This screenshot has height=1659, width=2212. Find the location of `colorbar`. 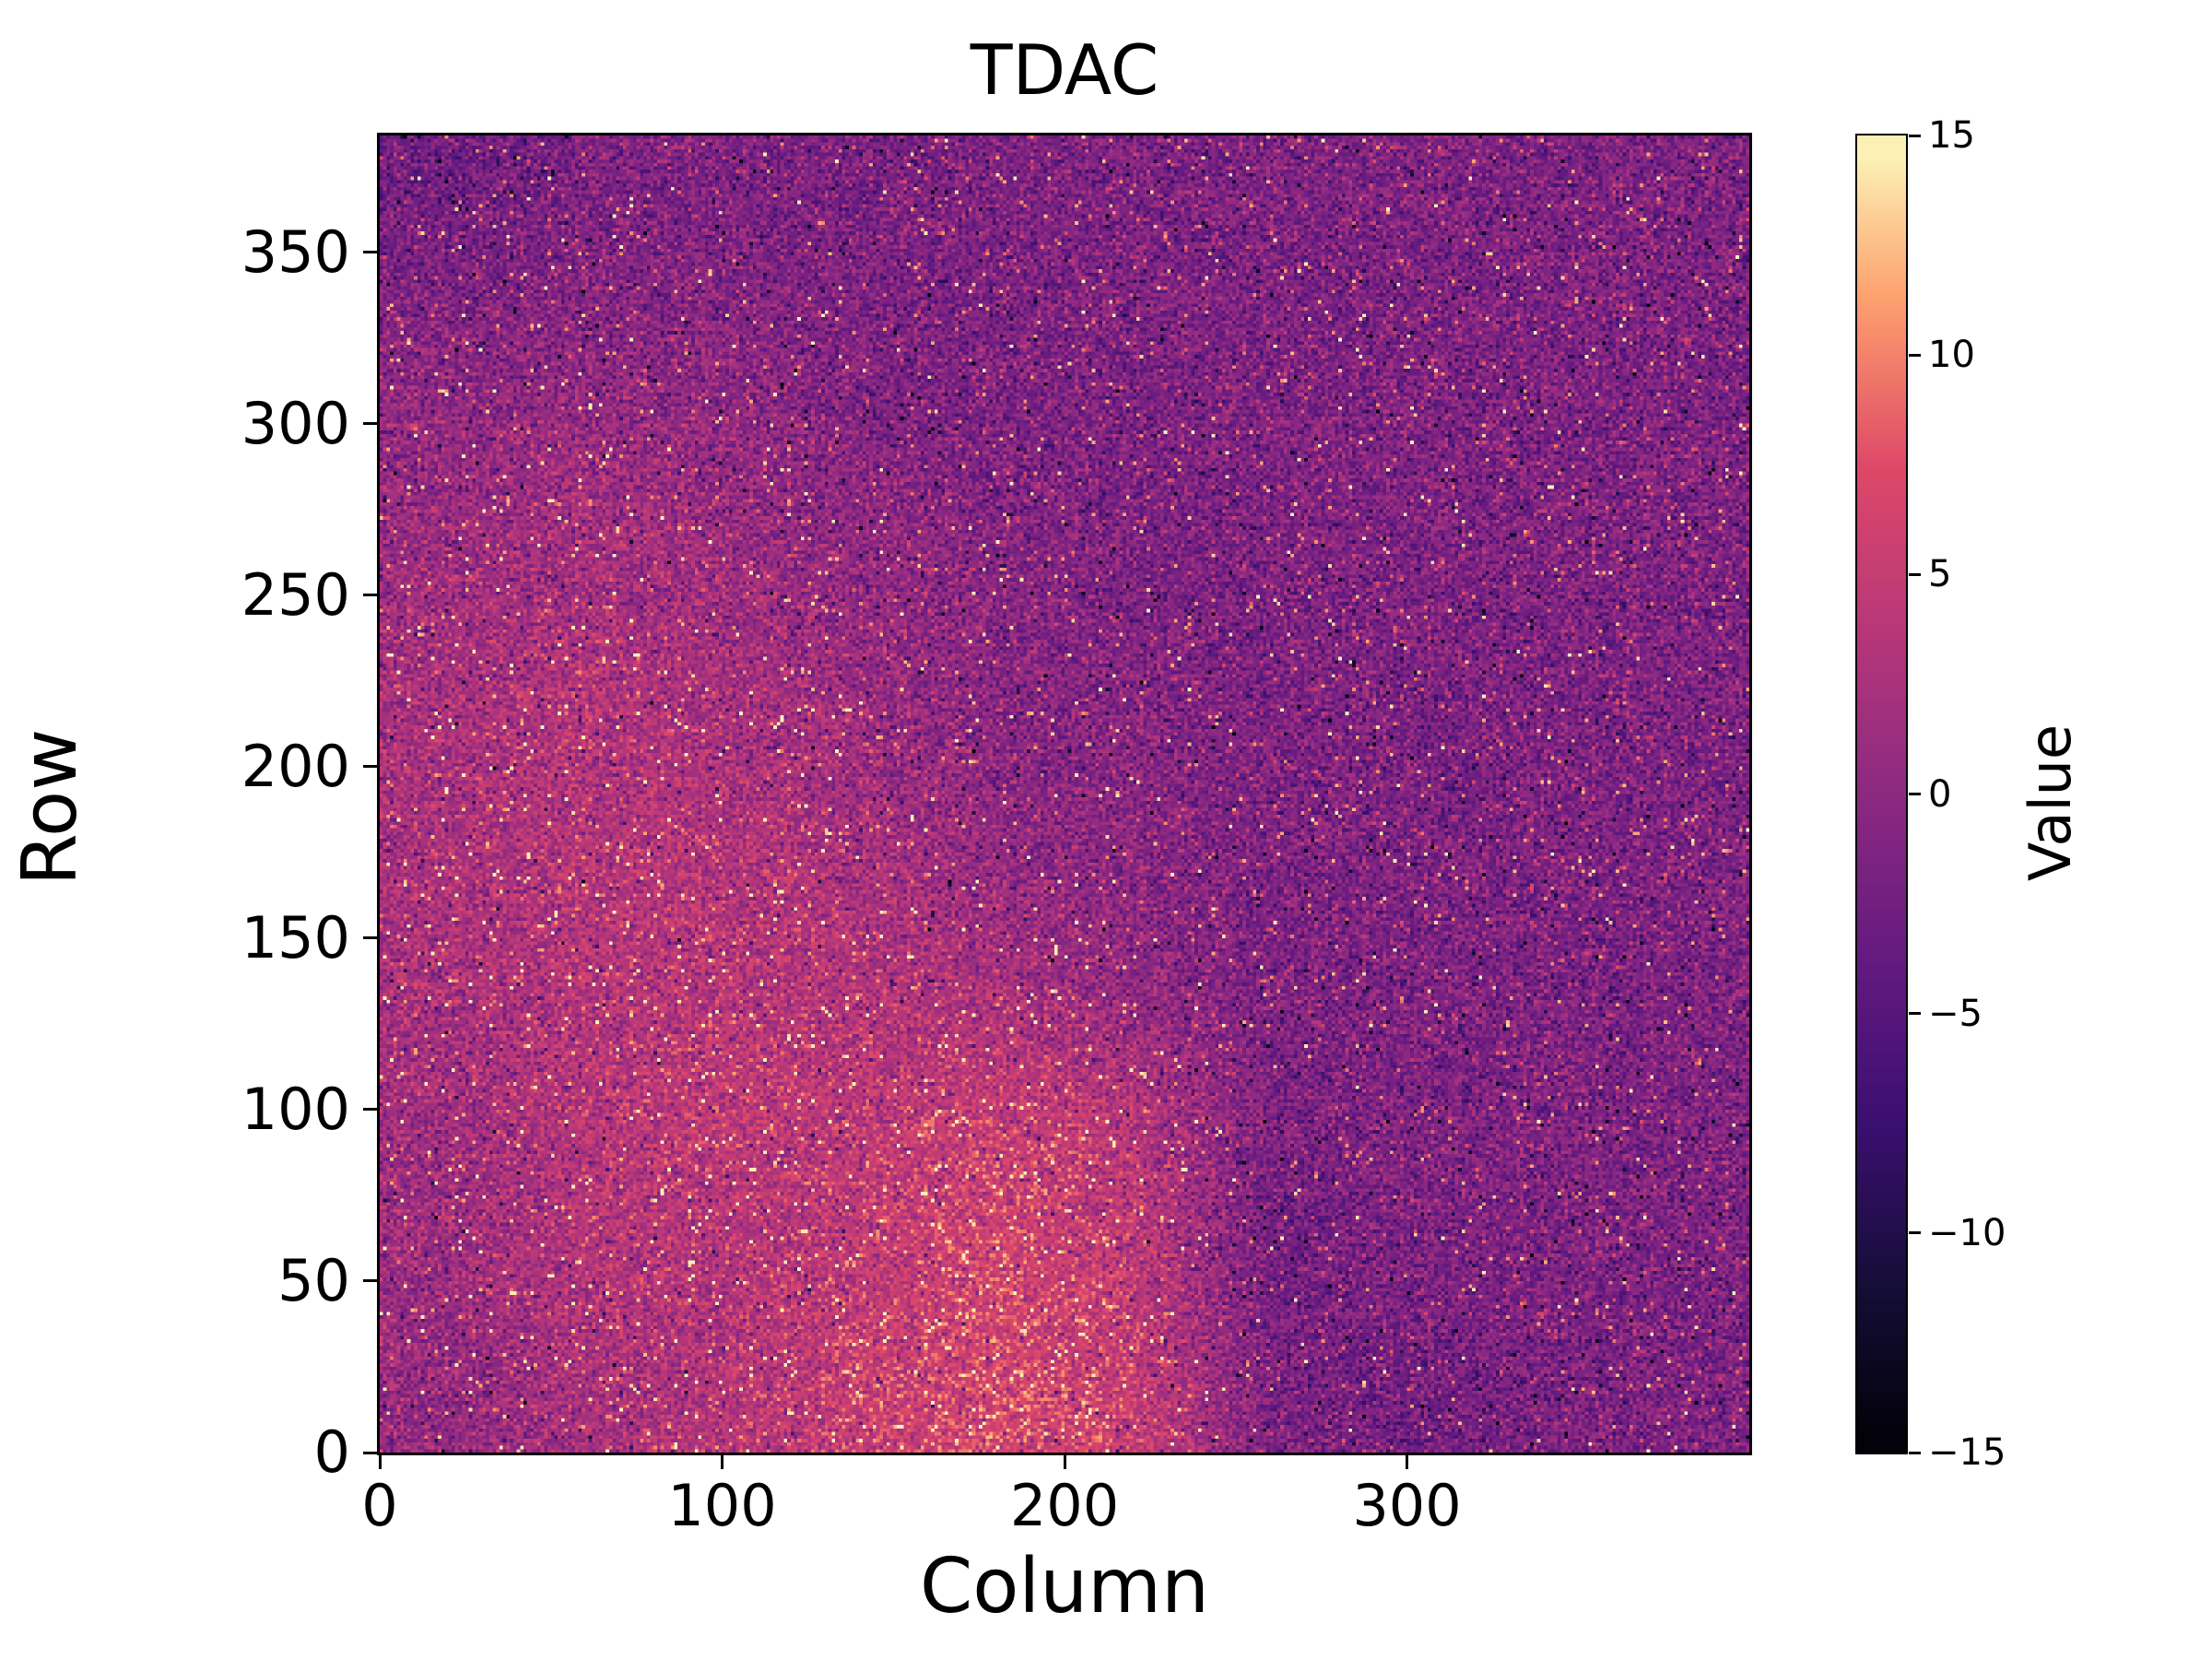

colorbar is located at coordinates (1881, 794).